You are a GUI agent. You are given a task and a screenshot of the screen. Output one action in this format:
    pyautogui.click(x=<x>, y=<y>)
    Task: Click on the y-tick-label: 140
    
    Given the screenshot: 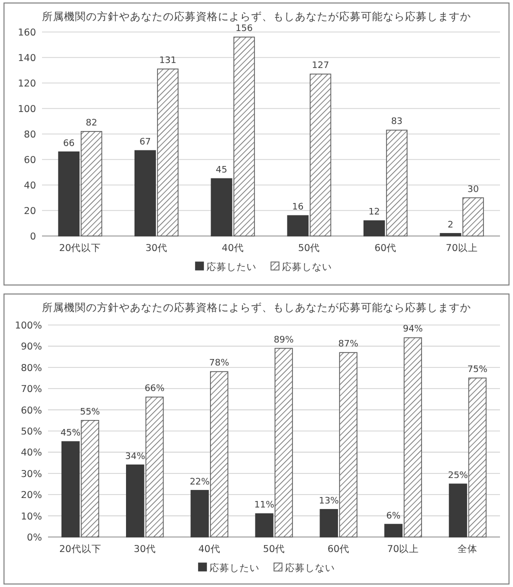 What is the action you would take?
    pyautogui.click(x=27, y=58)
    